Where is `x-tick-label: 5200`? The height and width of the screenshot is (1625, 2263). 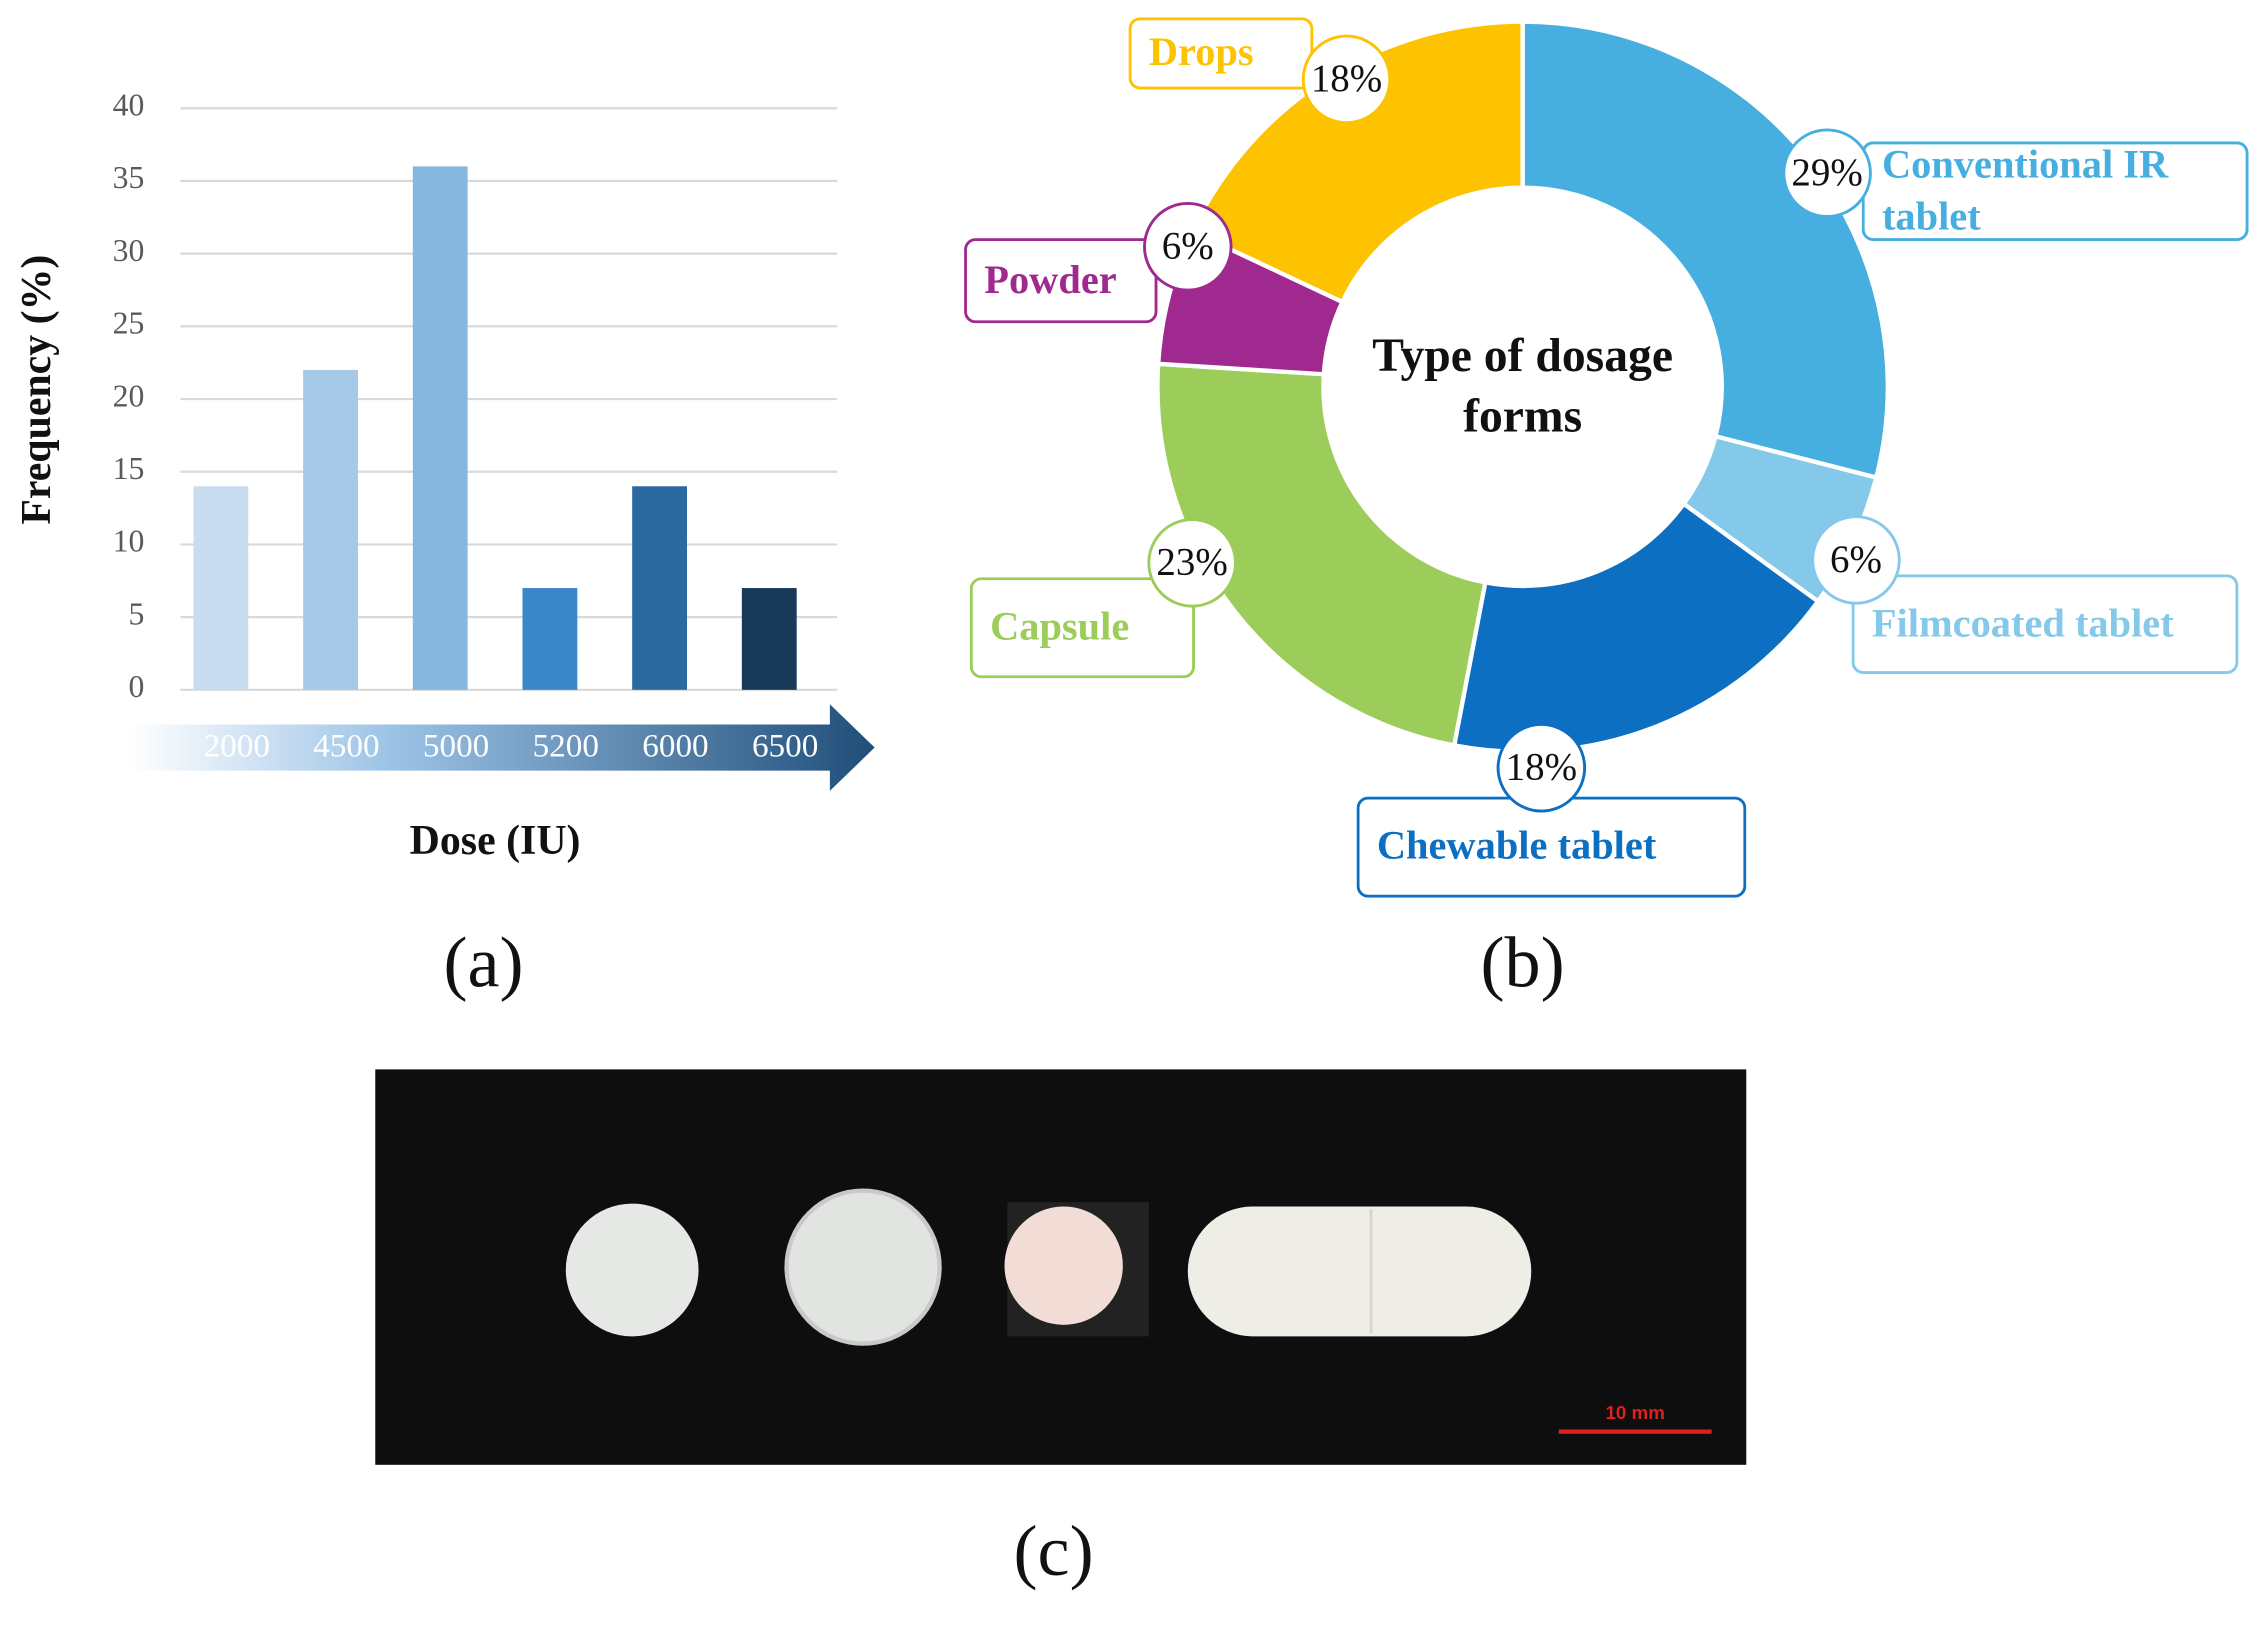
x-tick-label: 5200 is located at coordinates (566, 746).